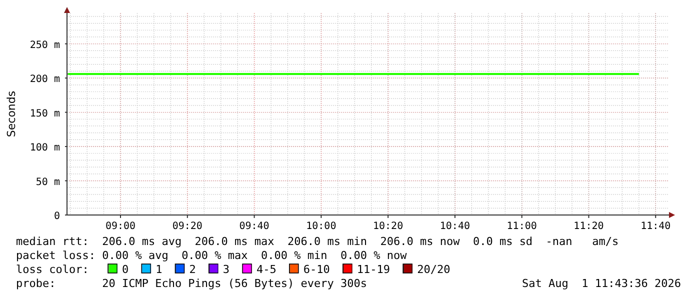 This screenshot has width=697, height=297. I want to click on legend-label: 4-5, so click(266, 269).